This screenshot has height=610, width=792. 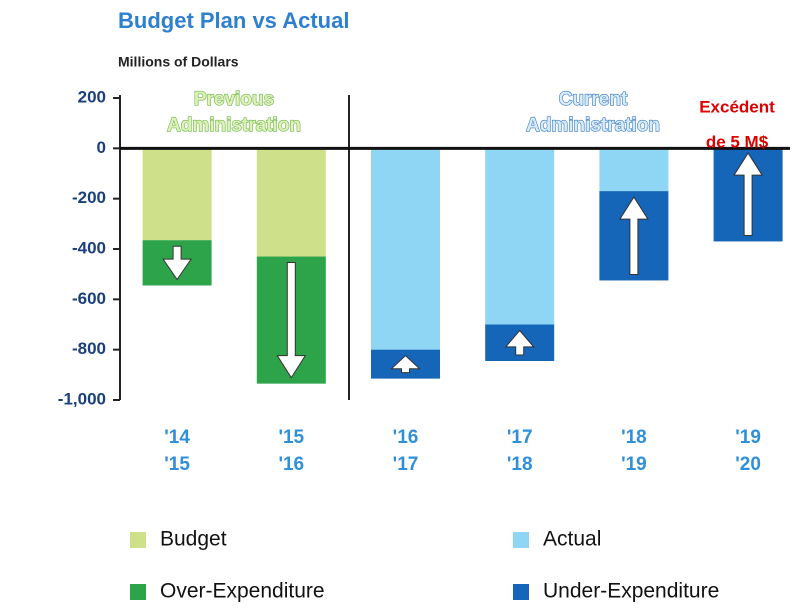 What do you see at coordinates (737, 106) in the screenshot?
I see `annotation: Excédent` at bounding box center [737, 106].